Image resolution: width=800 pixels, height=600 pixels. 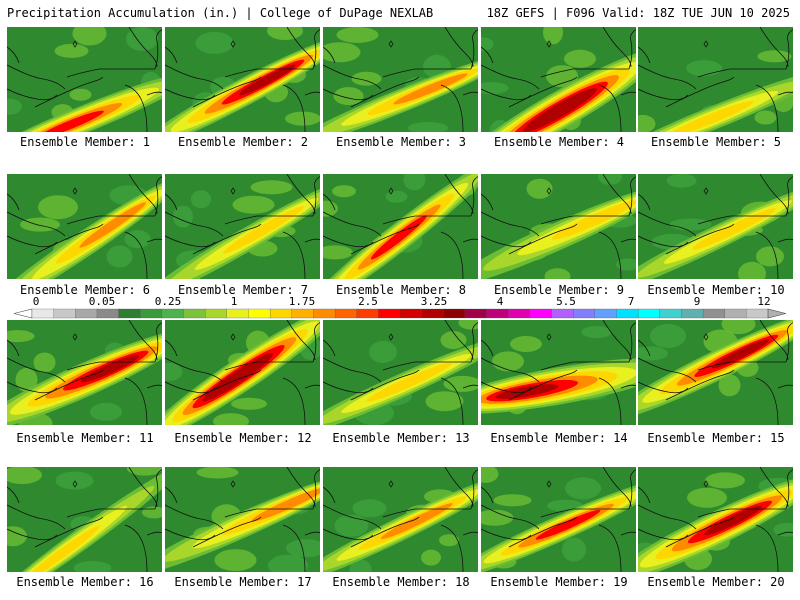 What do you see at coordinates (777, 313) in the screenshot?
I see `colorbar-right-arrow` at bounding box center [777, 313].